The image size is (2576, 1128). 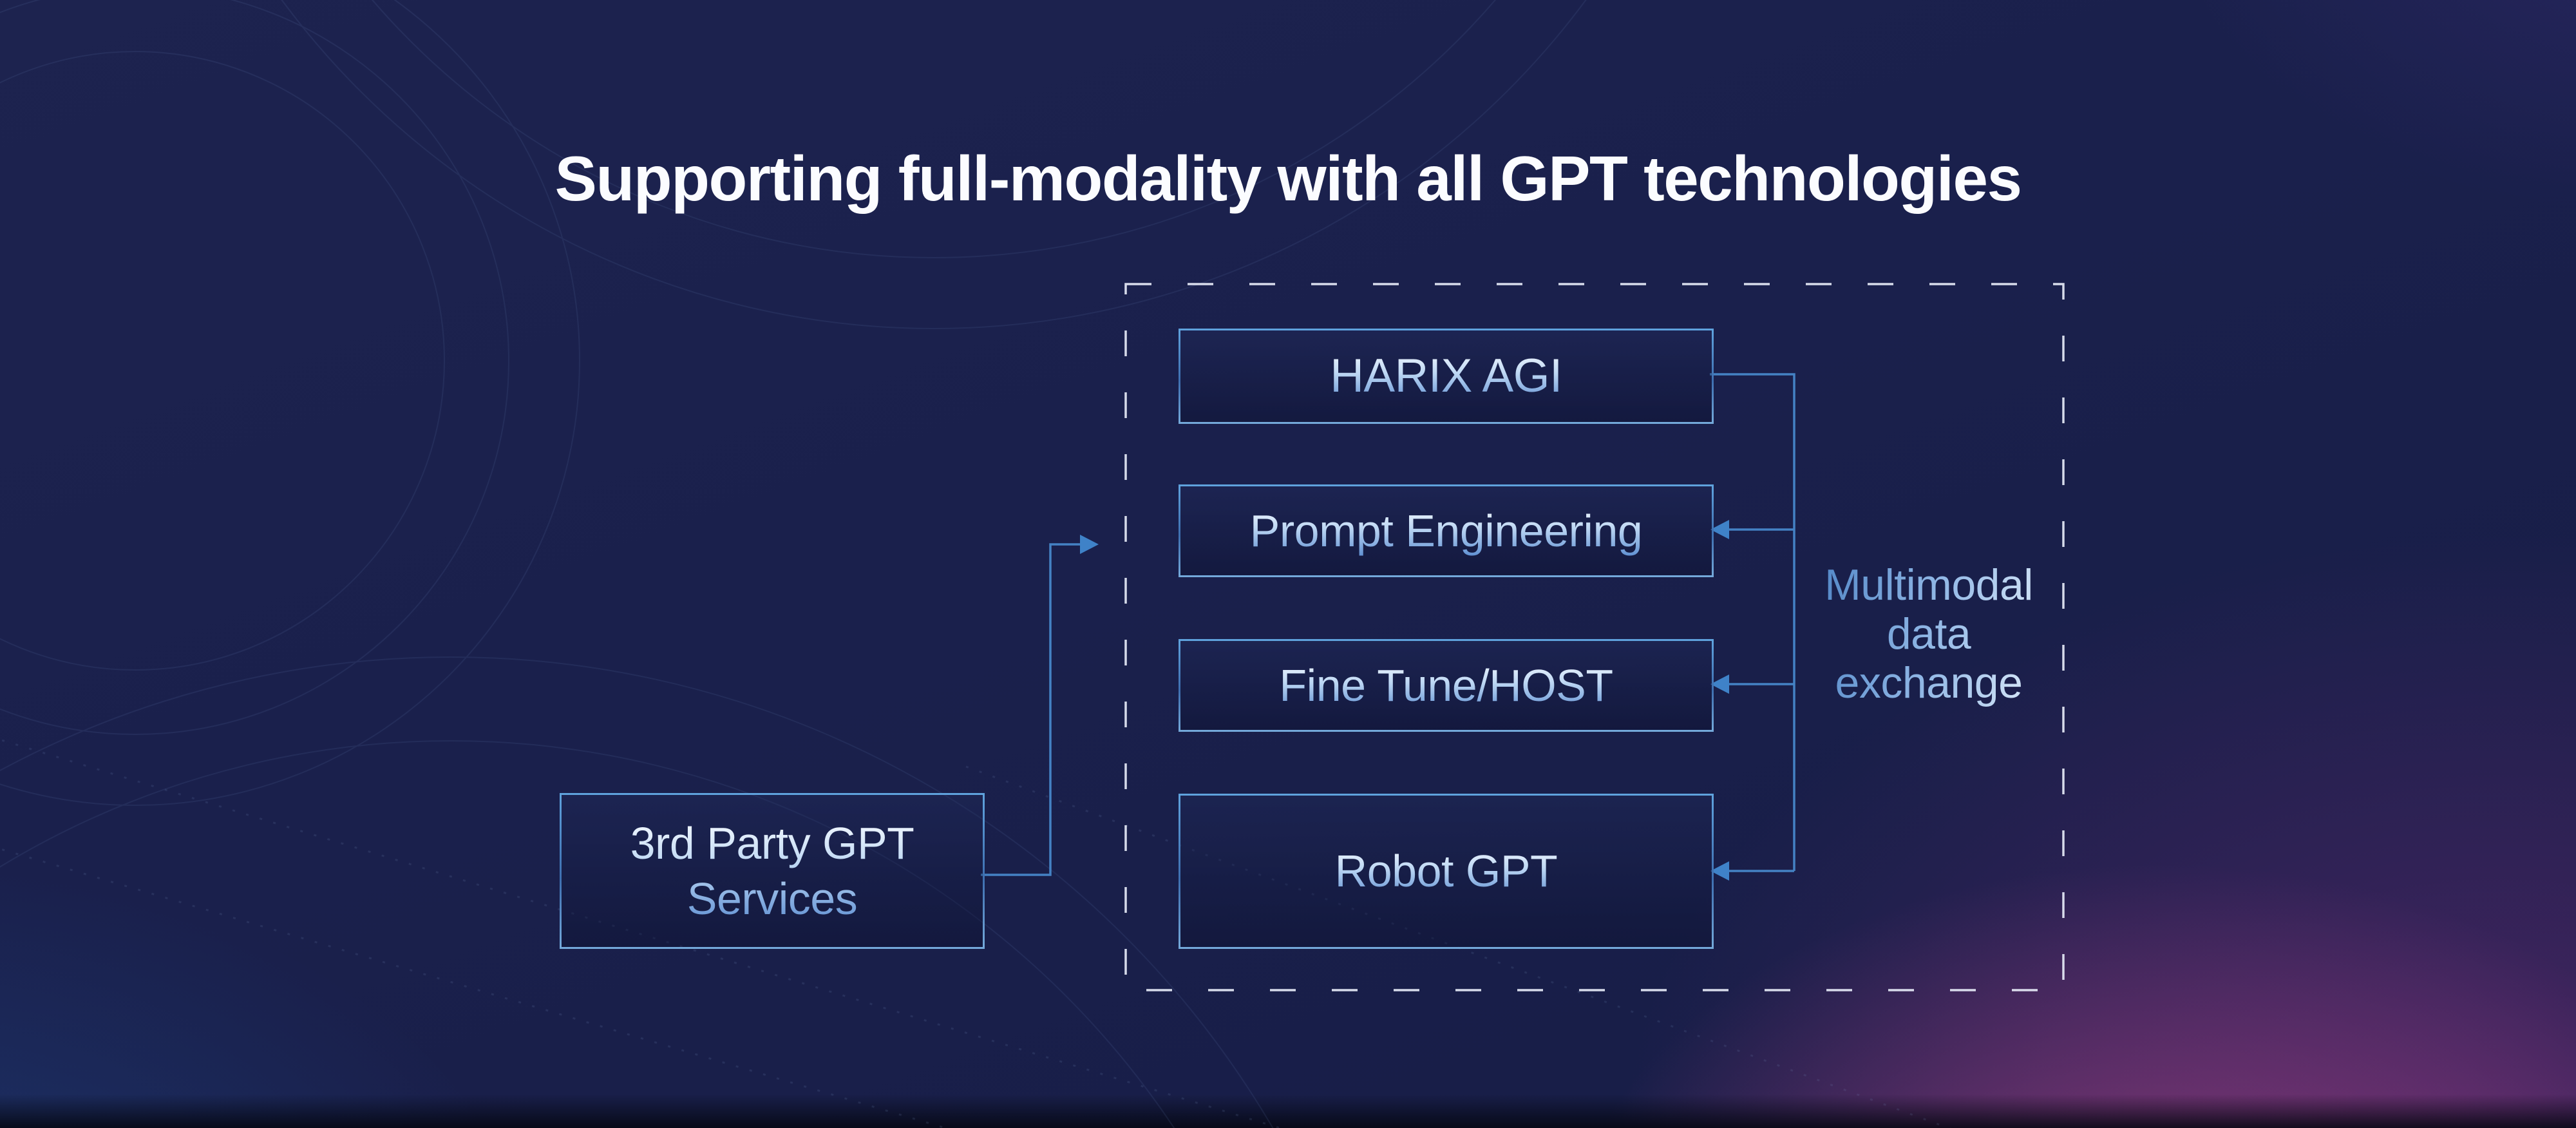 What do you see at coordinates (475, 988) in the screenshot?
I see `dotted-line` at bounding box center [475, 988].